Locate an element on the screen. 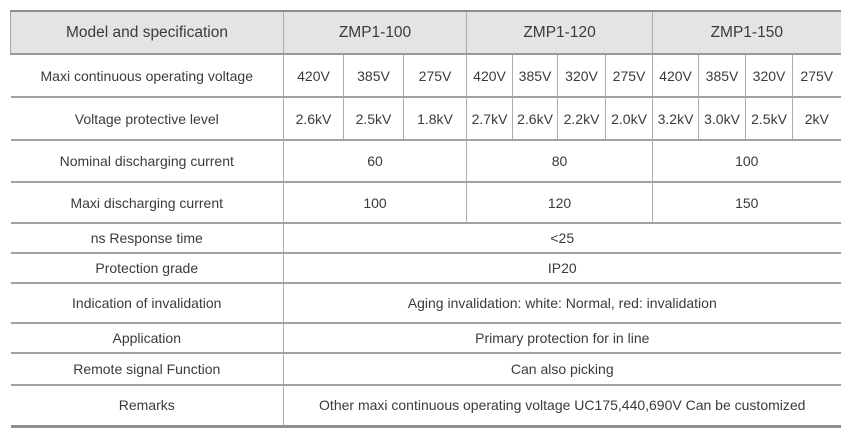  protective-cell: 3.2kV is located at coordinates (676, 119).